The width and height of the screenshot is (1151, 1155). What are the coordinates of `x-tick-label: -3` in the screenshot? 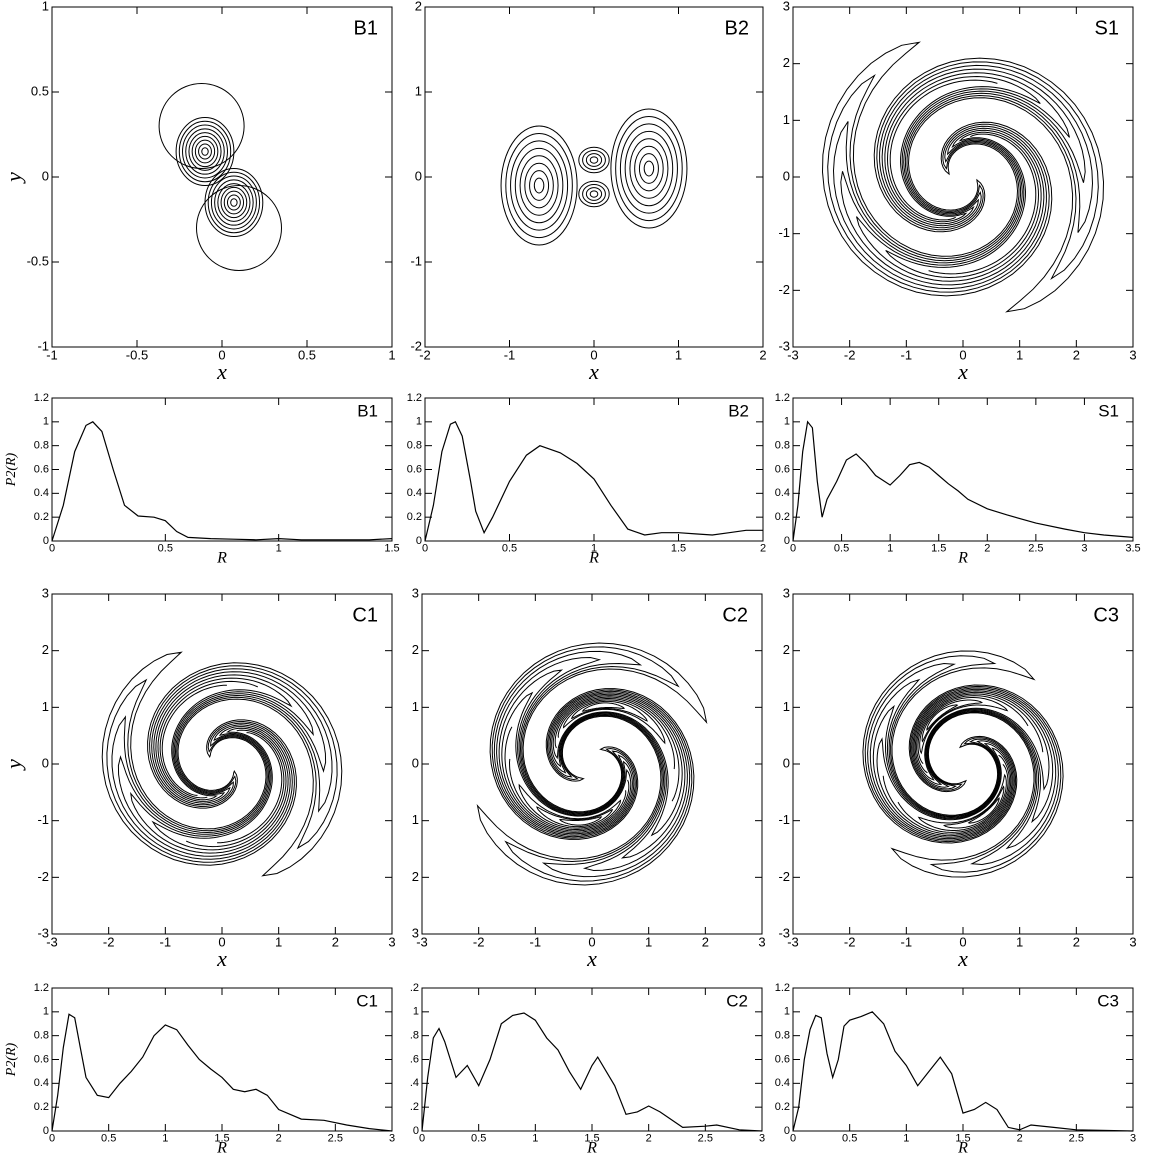 It's located at (52, 942).